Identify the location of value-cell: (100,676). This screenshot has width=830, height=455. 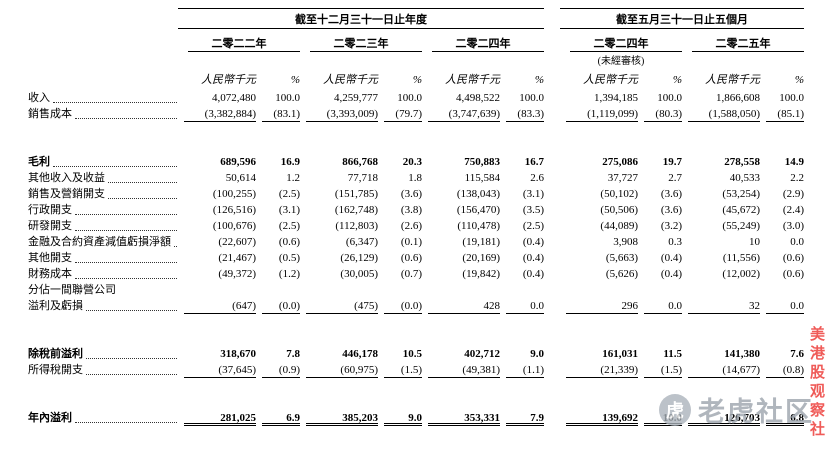
(234, 226).